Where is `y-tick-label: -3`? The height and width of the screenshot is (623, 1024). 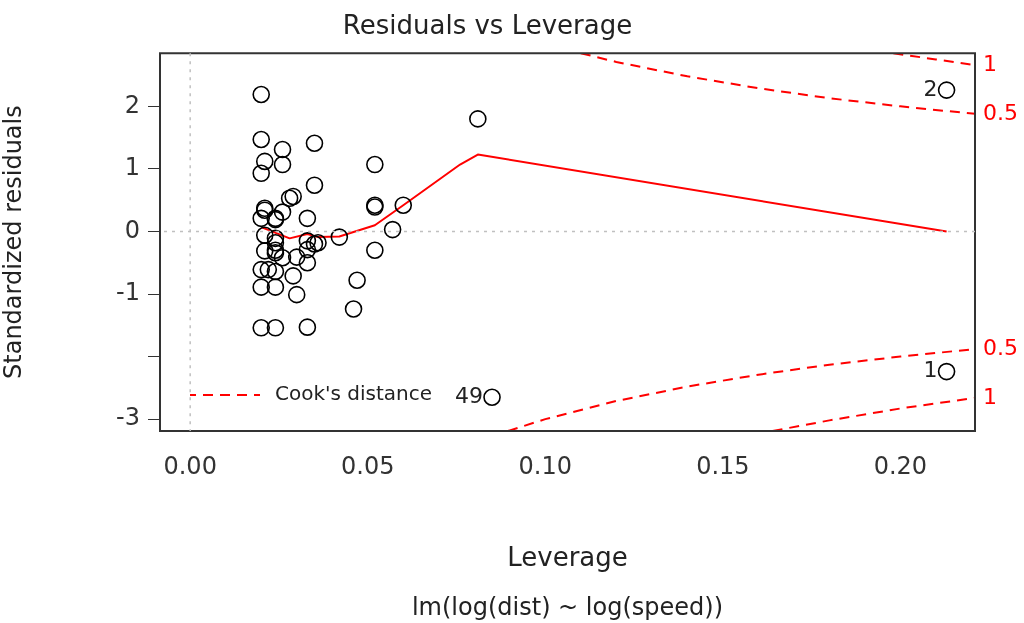
y-tick-label: -3 is located at coordinates (128, 417).